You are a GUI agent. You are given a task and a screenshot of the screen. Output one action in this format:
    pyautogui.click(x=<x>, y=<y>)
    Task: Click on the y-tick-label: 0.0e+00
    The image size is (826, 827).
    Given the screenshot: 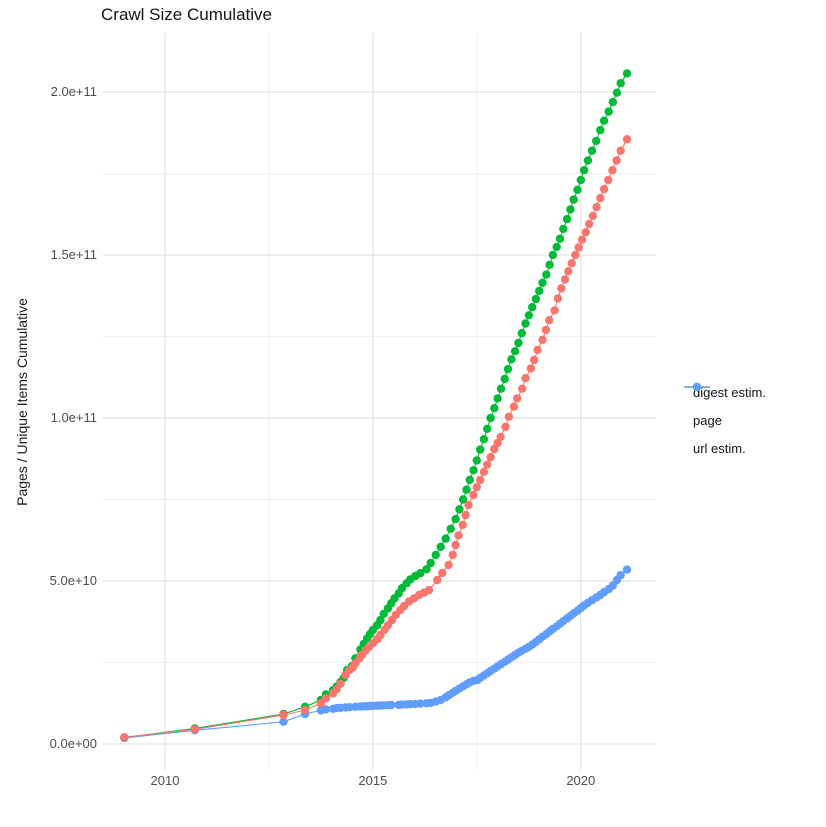 What is the action you would take?
    pyautogui.click(x=73, y=743)
    